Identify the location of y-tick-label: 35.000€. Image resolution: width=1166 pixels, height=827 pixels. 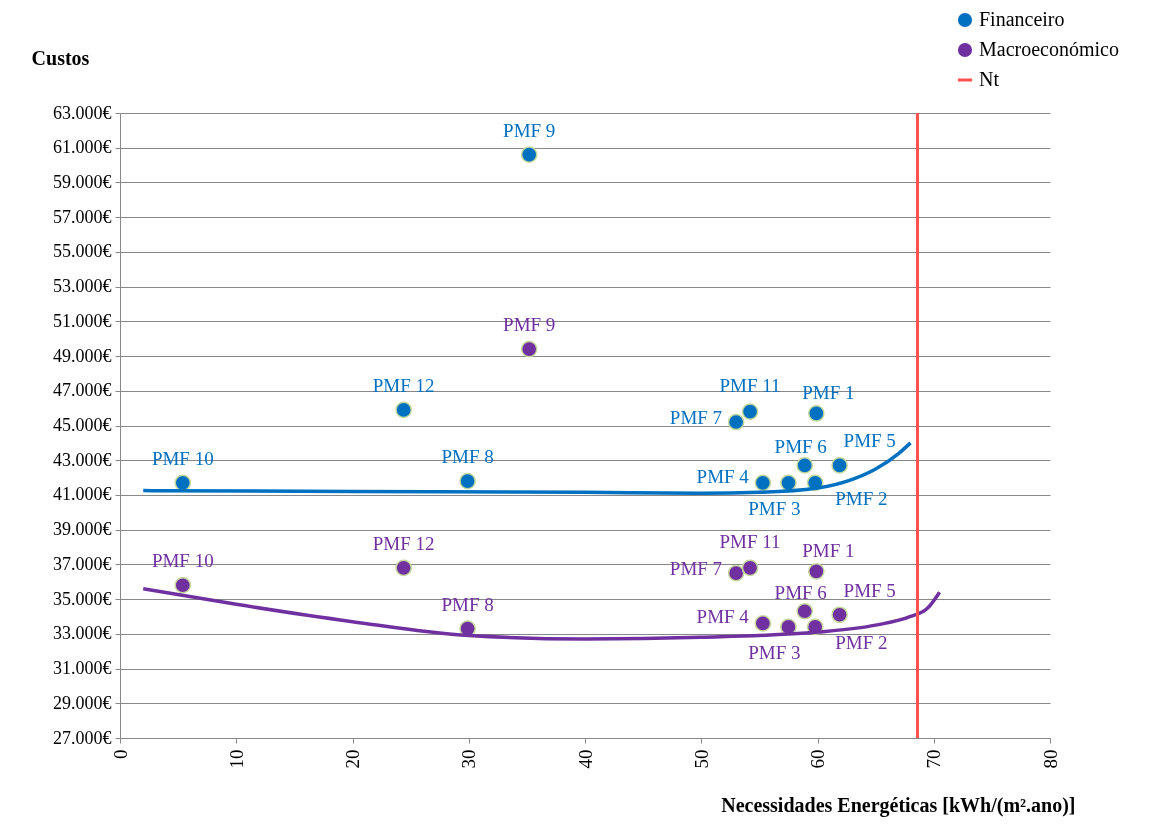
(82, 598).